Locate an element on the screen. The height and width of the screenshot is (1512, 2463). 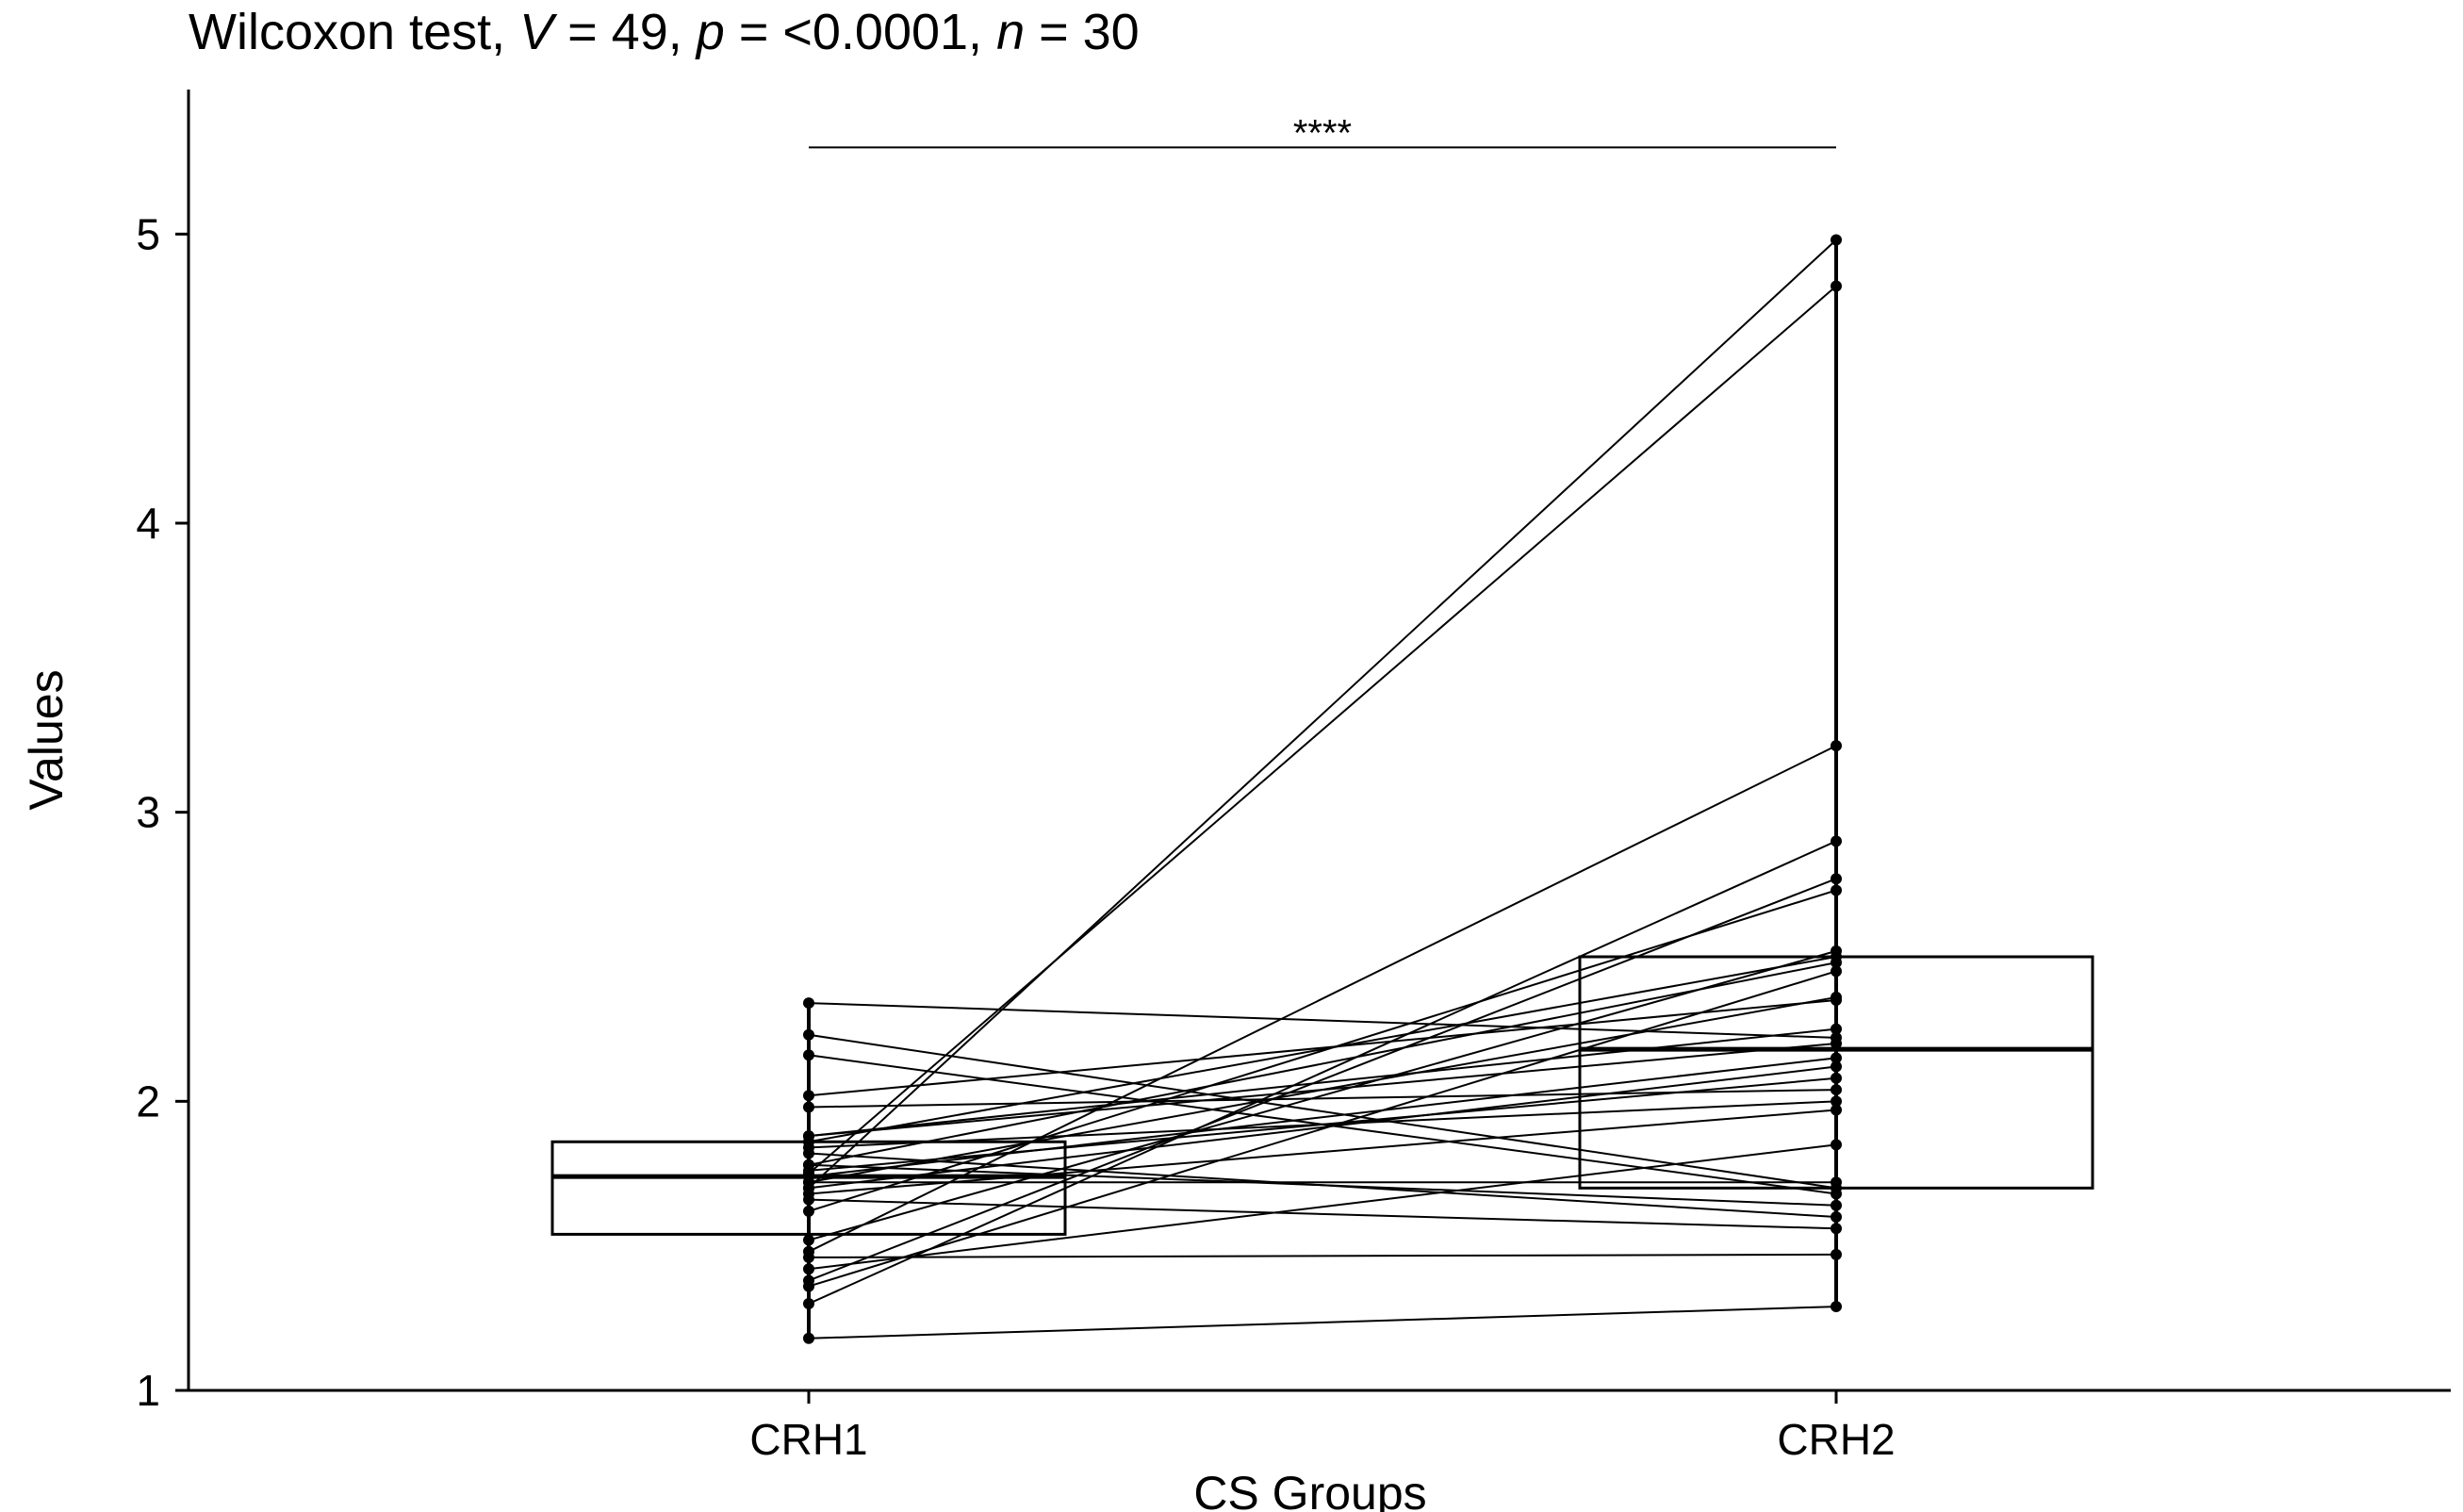
y-axis-title: Values is located at coordinates (46, 740).